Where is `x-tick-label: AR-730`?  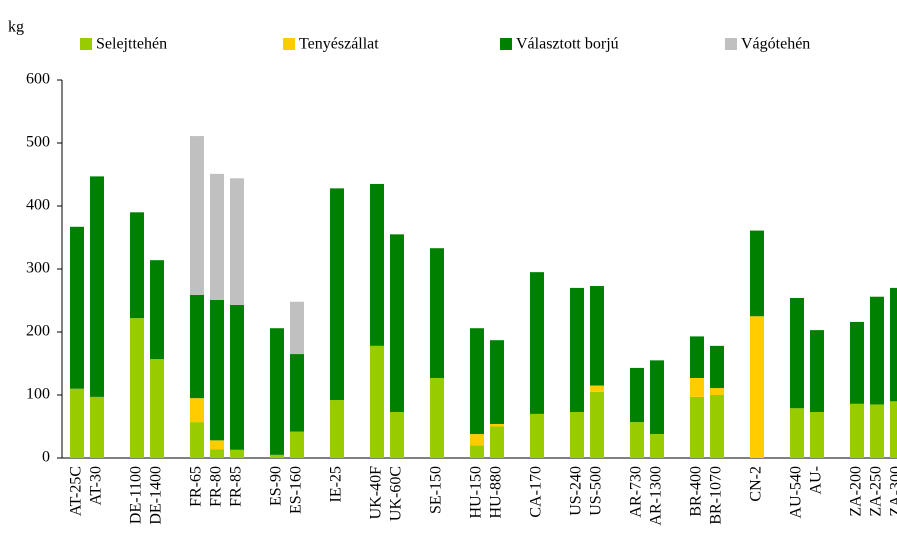
x-tick-label: AR-730 is located at coordinates (636, 492).